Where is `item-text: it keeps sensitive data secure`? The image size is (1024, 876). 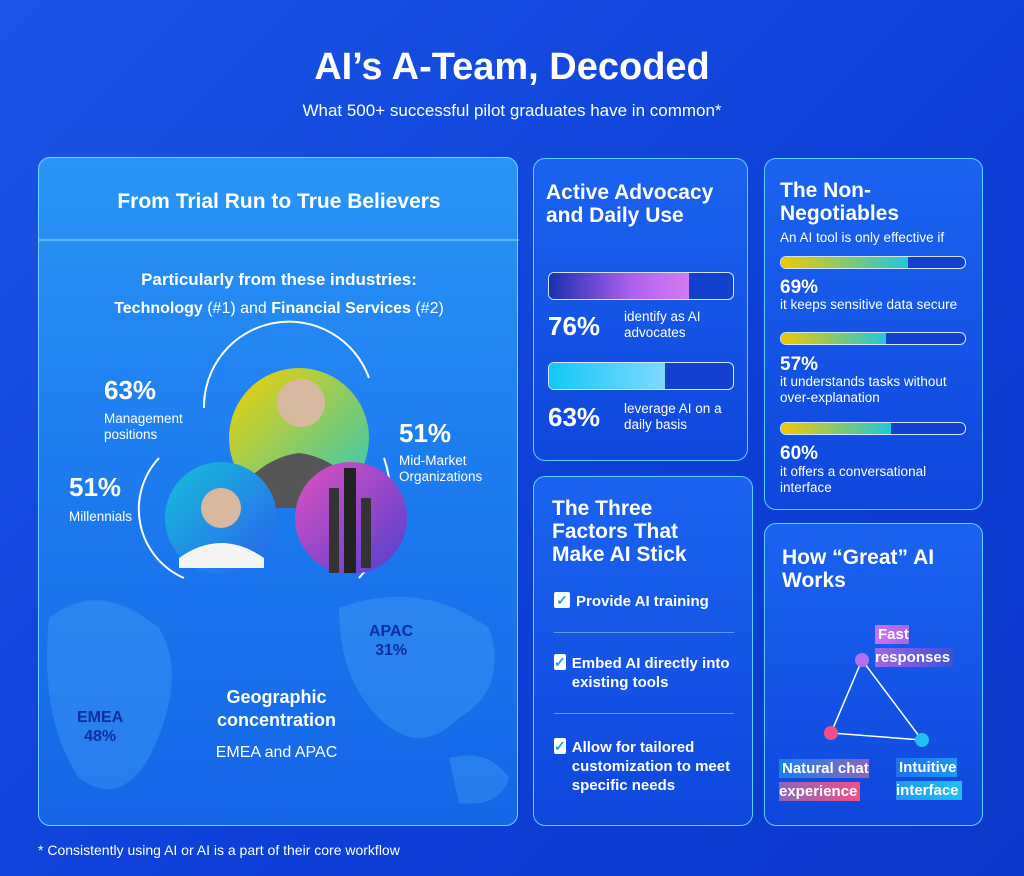 item-text: it keeps sensitive data secure is located at coordinates (869, 304).